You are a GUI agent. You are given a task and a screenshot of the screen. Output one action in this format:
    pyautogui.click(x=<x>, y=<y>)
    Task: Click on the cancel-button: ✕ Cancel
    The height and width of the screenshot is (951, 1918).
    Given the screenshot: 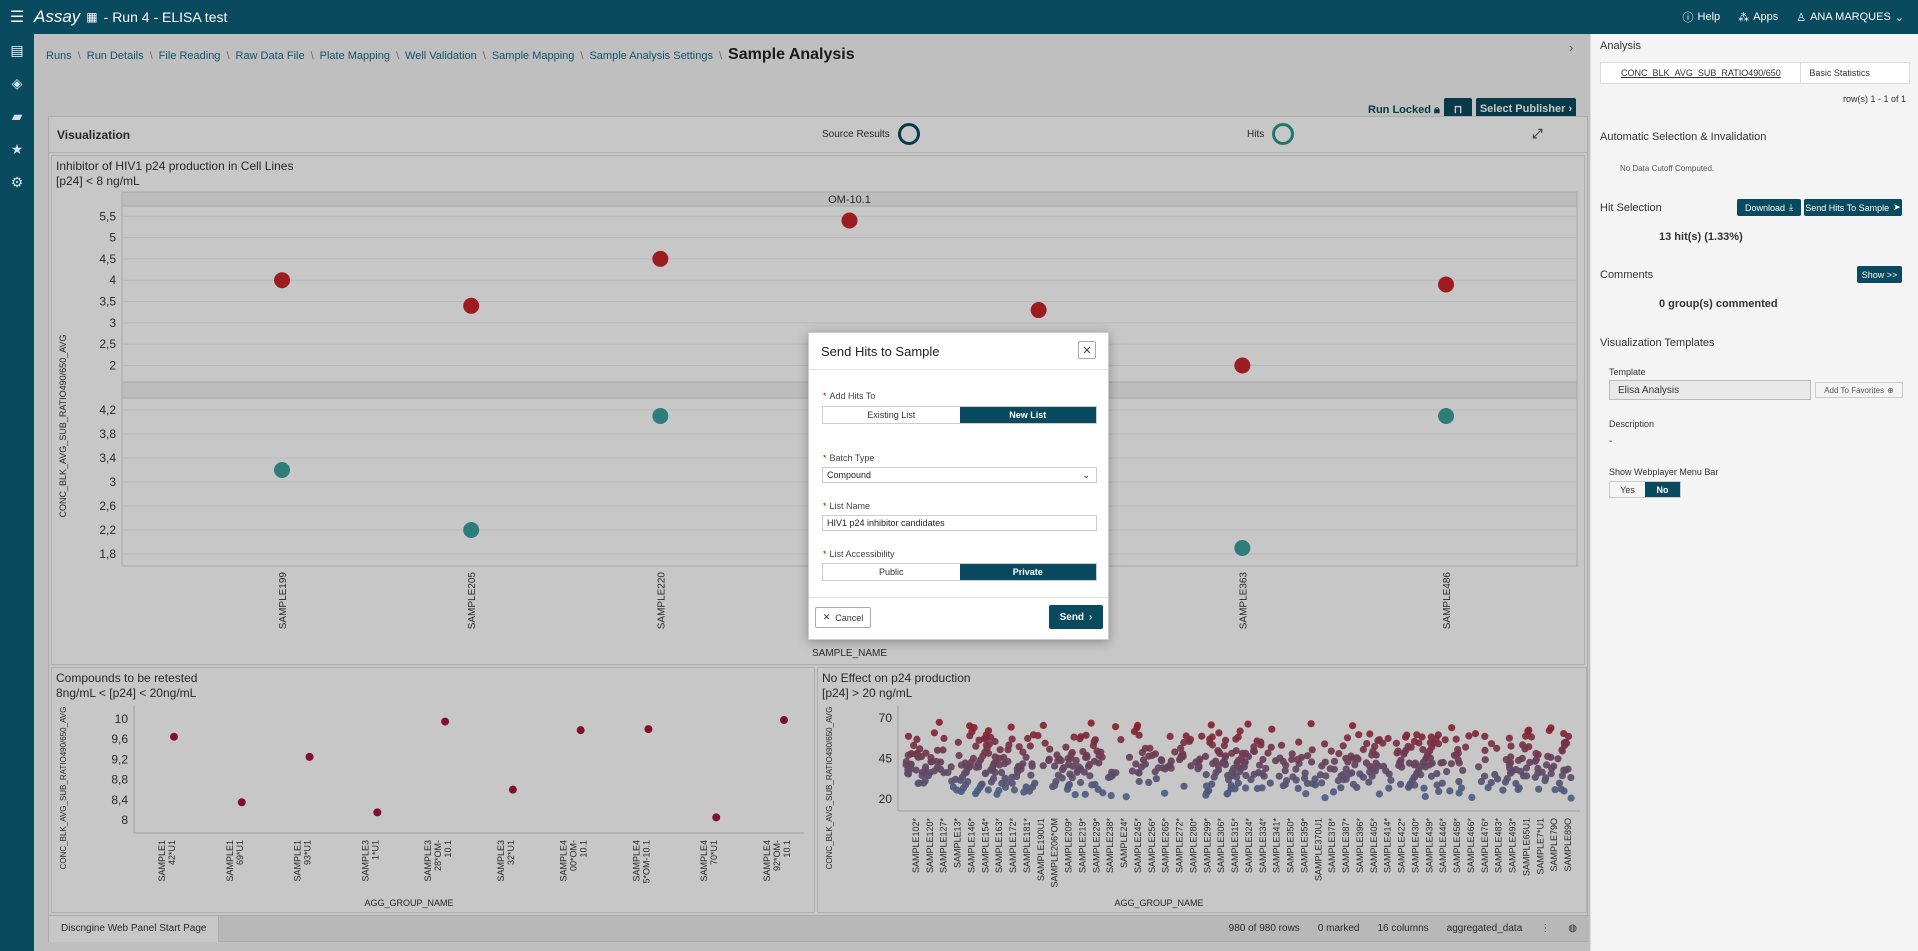 What is the action you would take?
    pyautogui.click(x=843, y=617)
    